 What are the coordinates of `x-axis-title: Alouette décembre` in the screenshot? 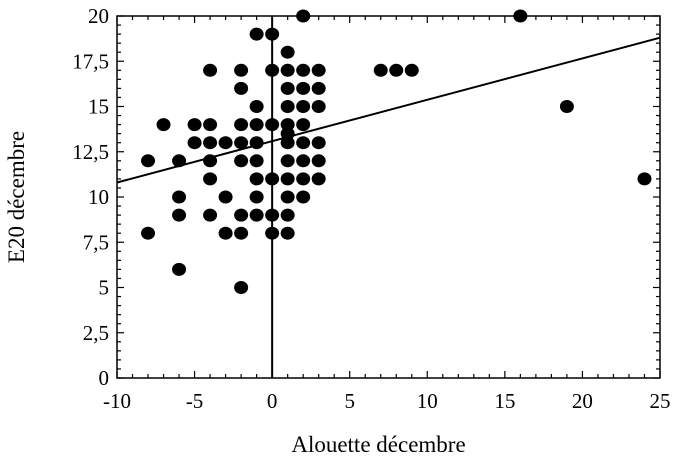 It's located at (378, 444).